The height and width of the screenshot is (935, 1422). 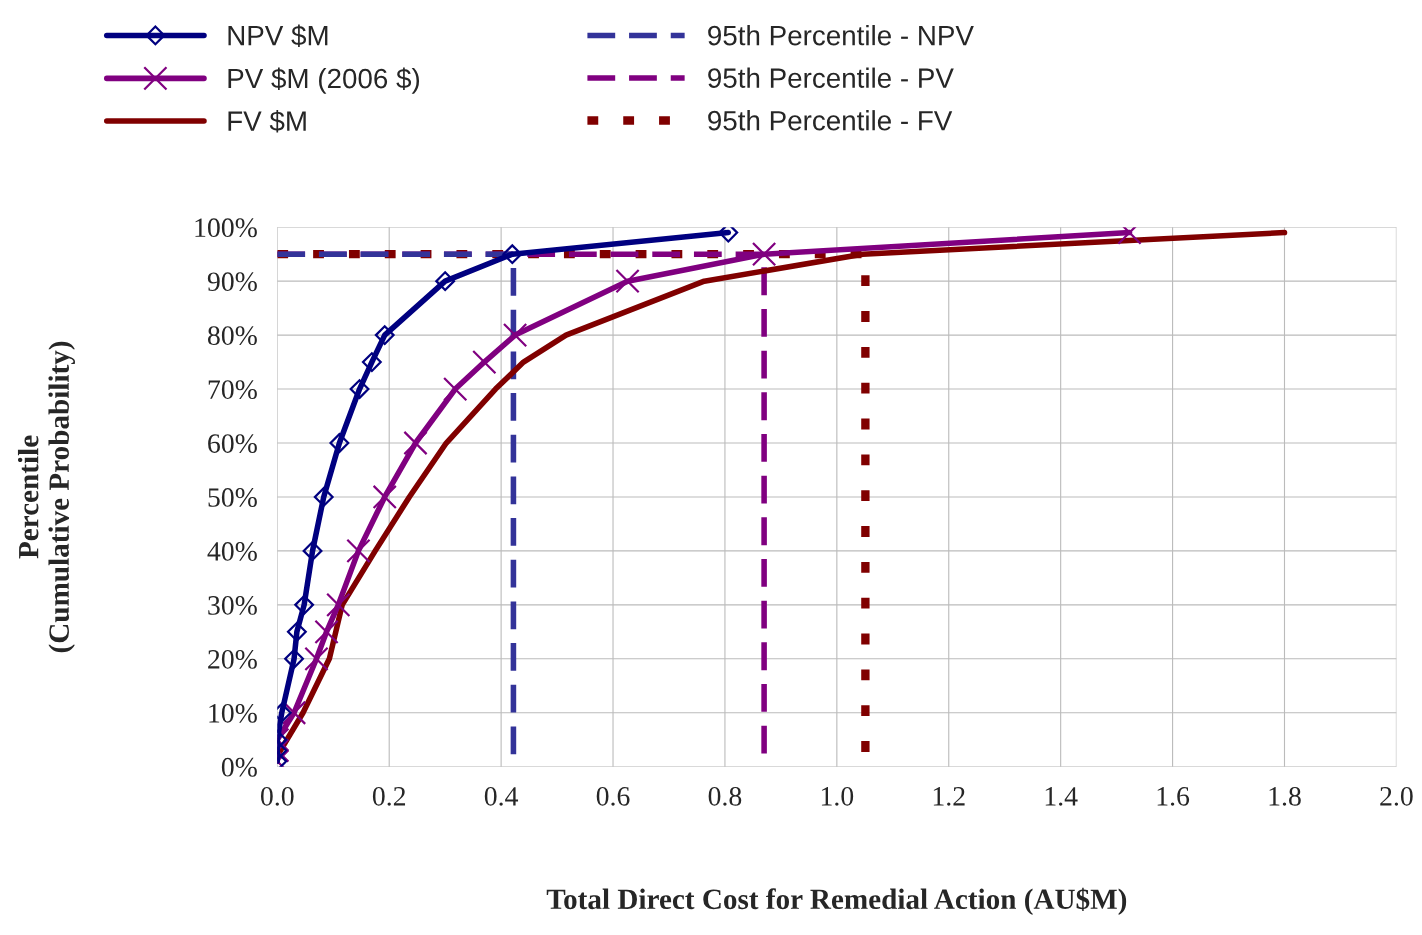 What do you see at coordinates (1396, 796) in the screenshot?
I see `x-tick-label: 2.0` at bounding box center [1396, 796].